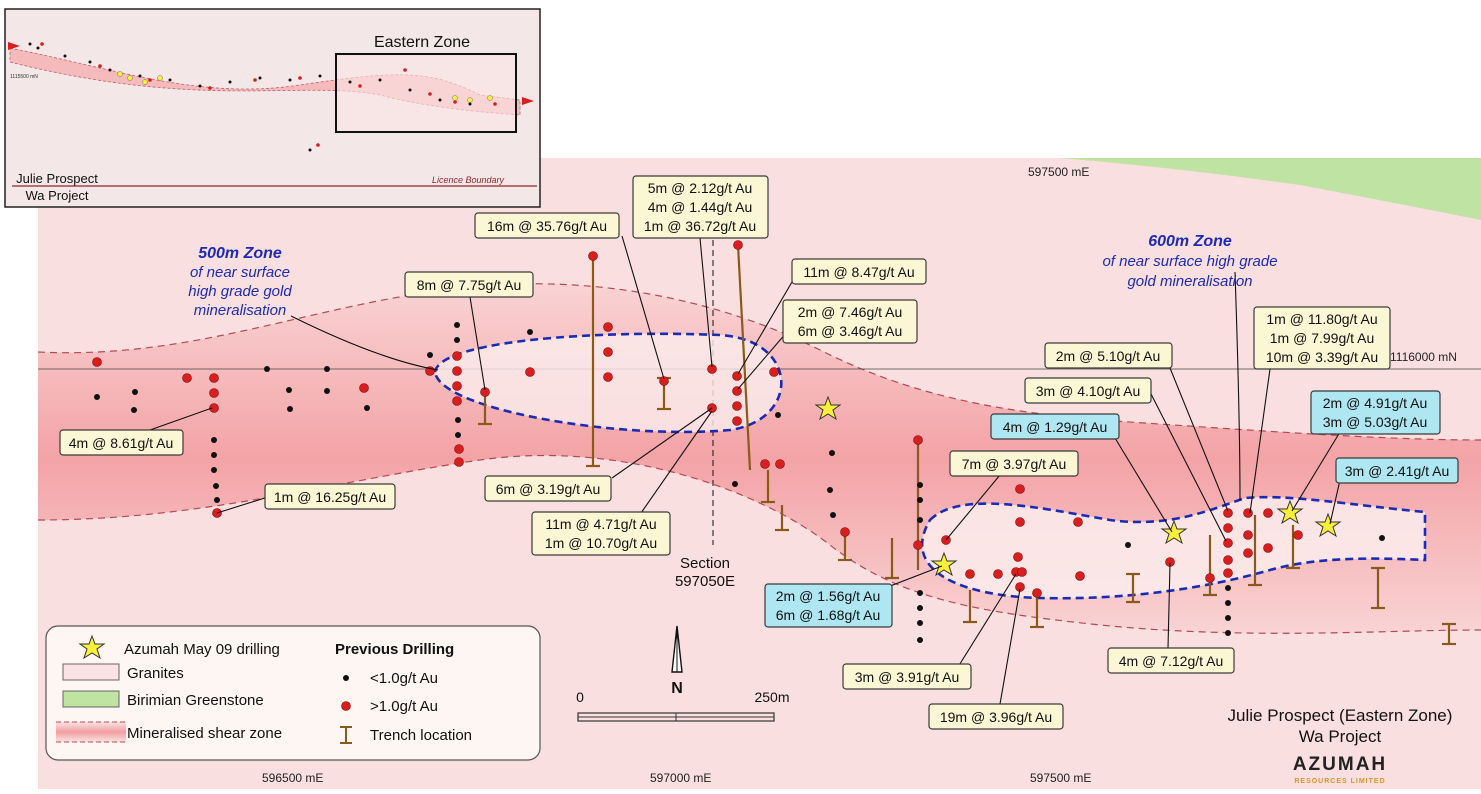  Describe the element at coordinates (305, 87) in the screenshot. I see `inset-stars` at that location.